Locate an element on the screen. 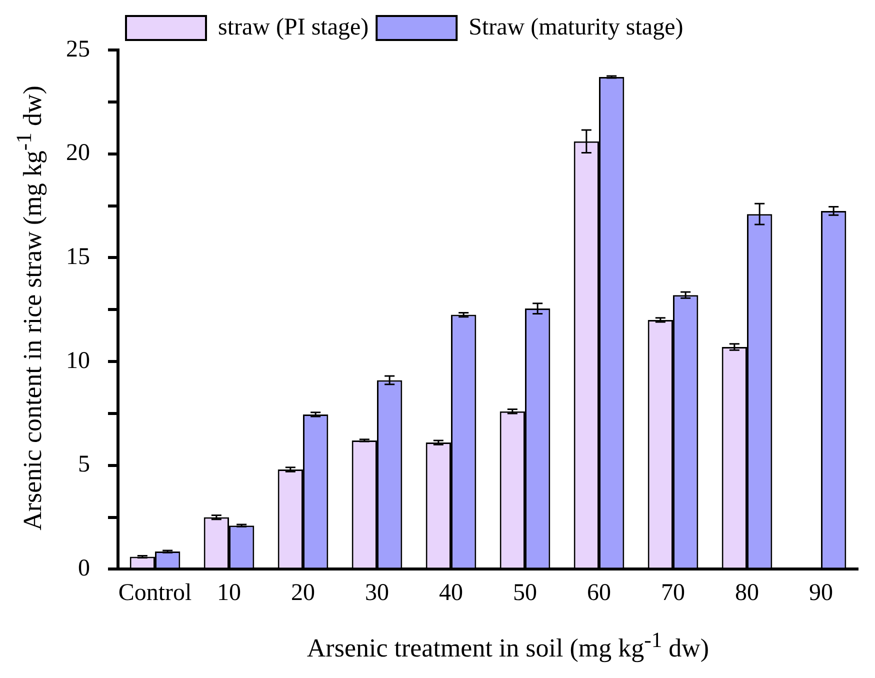 The image size is (875, 678). x-tick-label: Control is located at coordinates (155, 593).